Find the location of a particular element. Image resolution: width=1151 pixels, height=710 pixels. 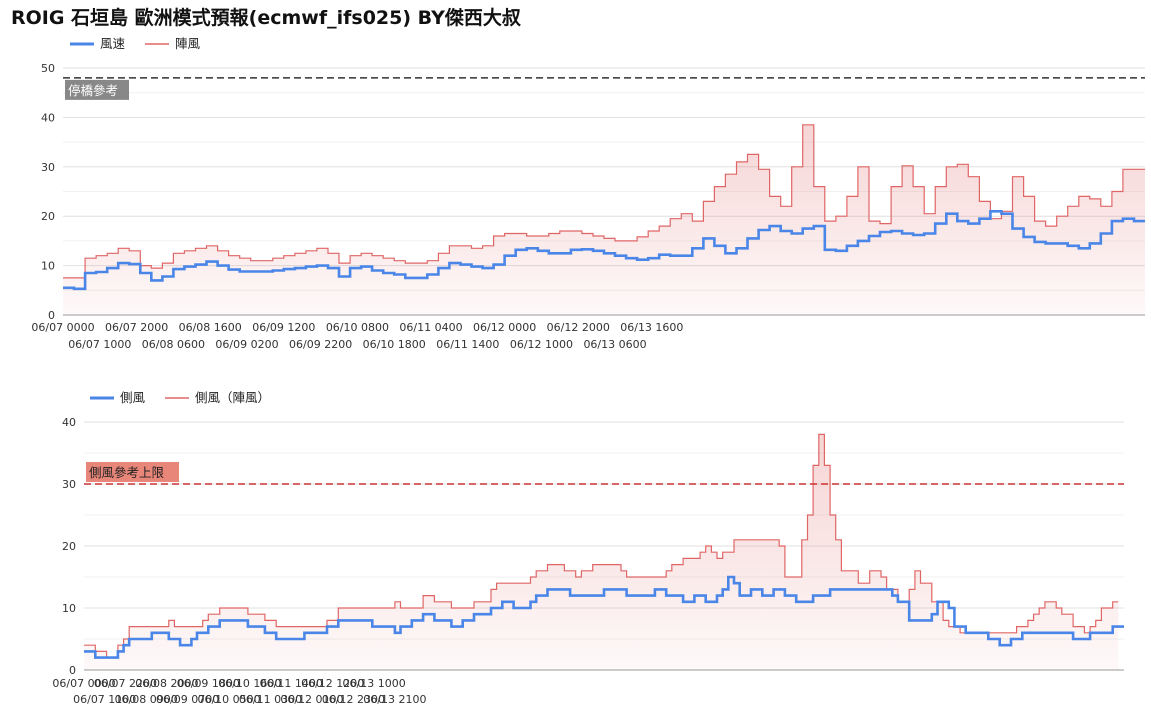

x-tick-label: 06/07 1100 is located at coordinates (104, 699).